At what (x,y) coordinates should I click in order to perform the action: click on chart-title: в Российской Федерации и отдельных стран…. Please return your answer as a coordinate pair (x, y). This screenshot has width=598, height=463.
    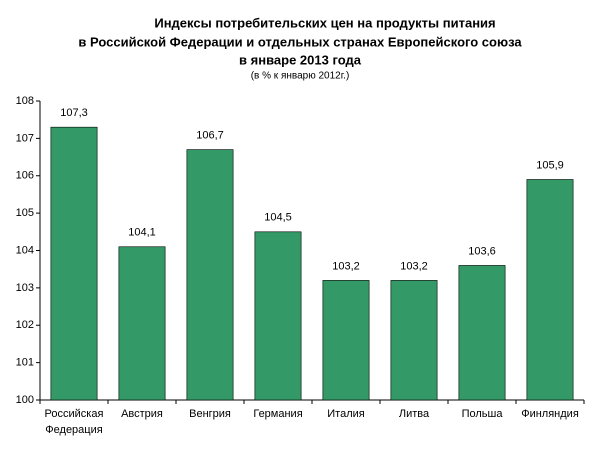
    Looking at the image, I should click on (300, 41).